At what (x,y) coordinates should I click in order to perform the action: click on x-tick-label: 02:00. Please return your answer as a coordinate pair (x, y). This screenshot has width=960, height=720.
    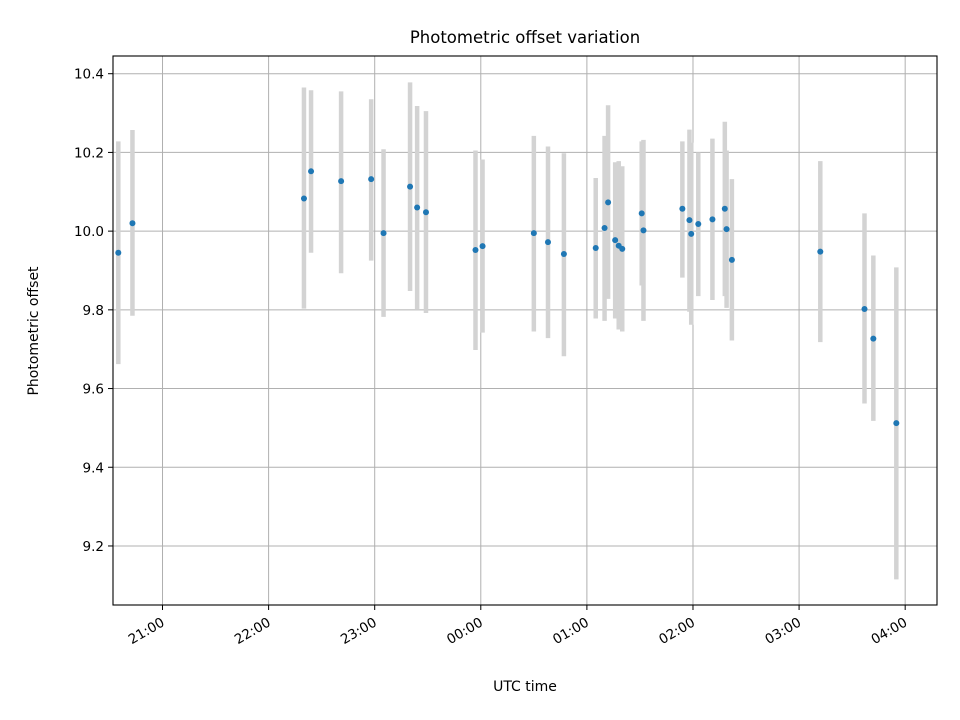
    Looking at the image, I should click on (677, 631).